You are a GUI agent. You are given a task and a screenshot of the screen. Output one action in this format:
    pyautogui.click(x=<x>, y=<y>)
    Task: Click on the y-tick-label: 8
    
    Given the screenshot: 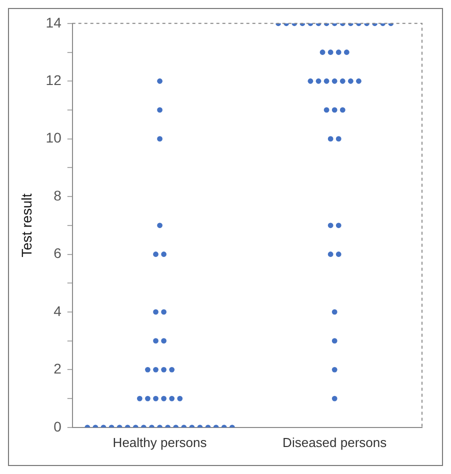 What is the action you would take?
    pyautogui.click(x=58, y=195)
    